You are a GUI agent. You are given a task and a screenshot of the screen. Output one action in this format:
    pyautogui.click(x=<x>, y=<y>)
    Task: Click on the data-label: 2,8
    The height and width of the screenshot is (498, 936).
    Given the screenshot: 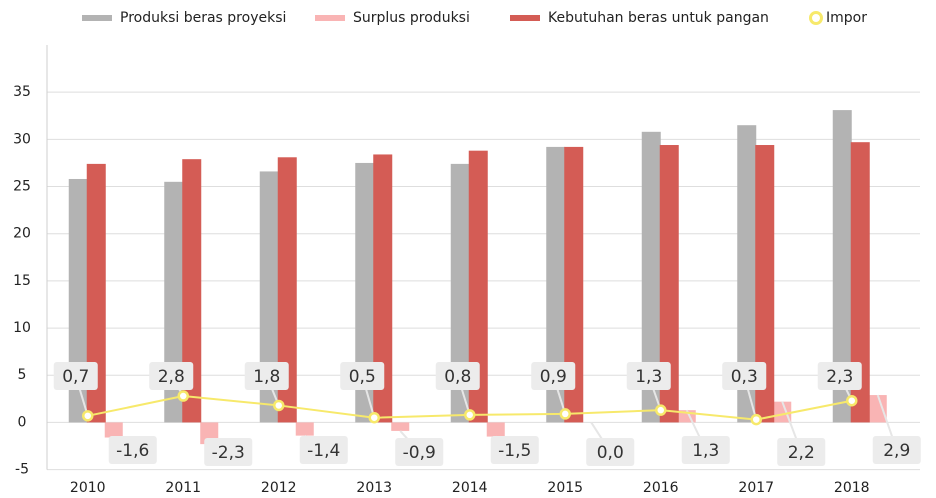 What is the action you would take?
    pyautogui.click(x=171, y=377)
    